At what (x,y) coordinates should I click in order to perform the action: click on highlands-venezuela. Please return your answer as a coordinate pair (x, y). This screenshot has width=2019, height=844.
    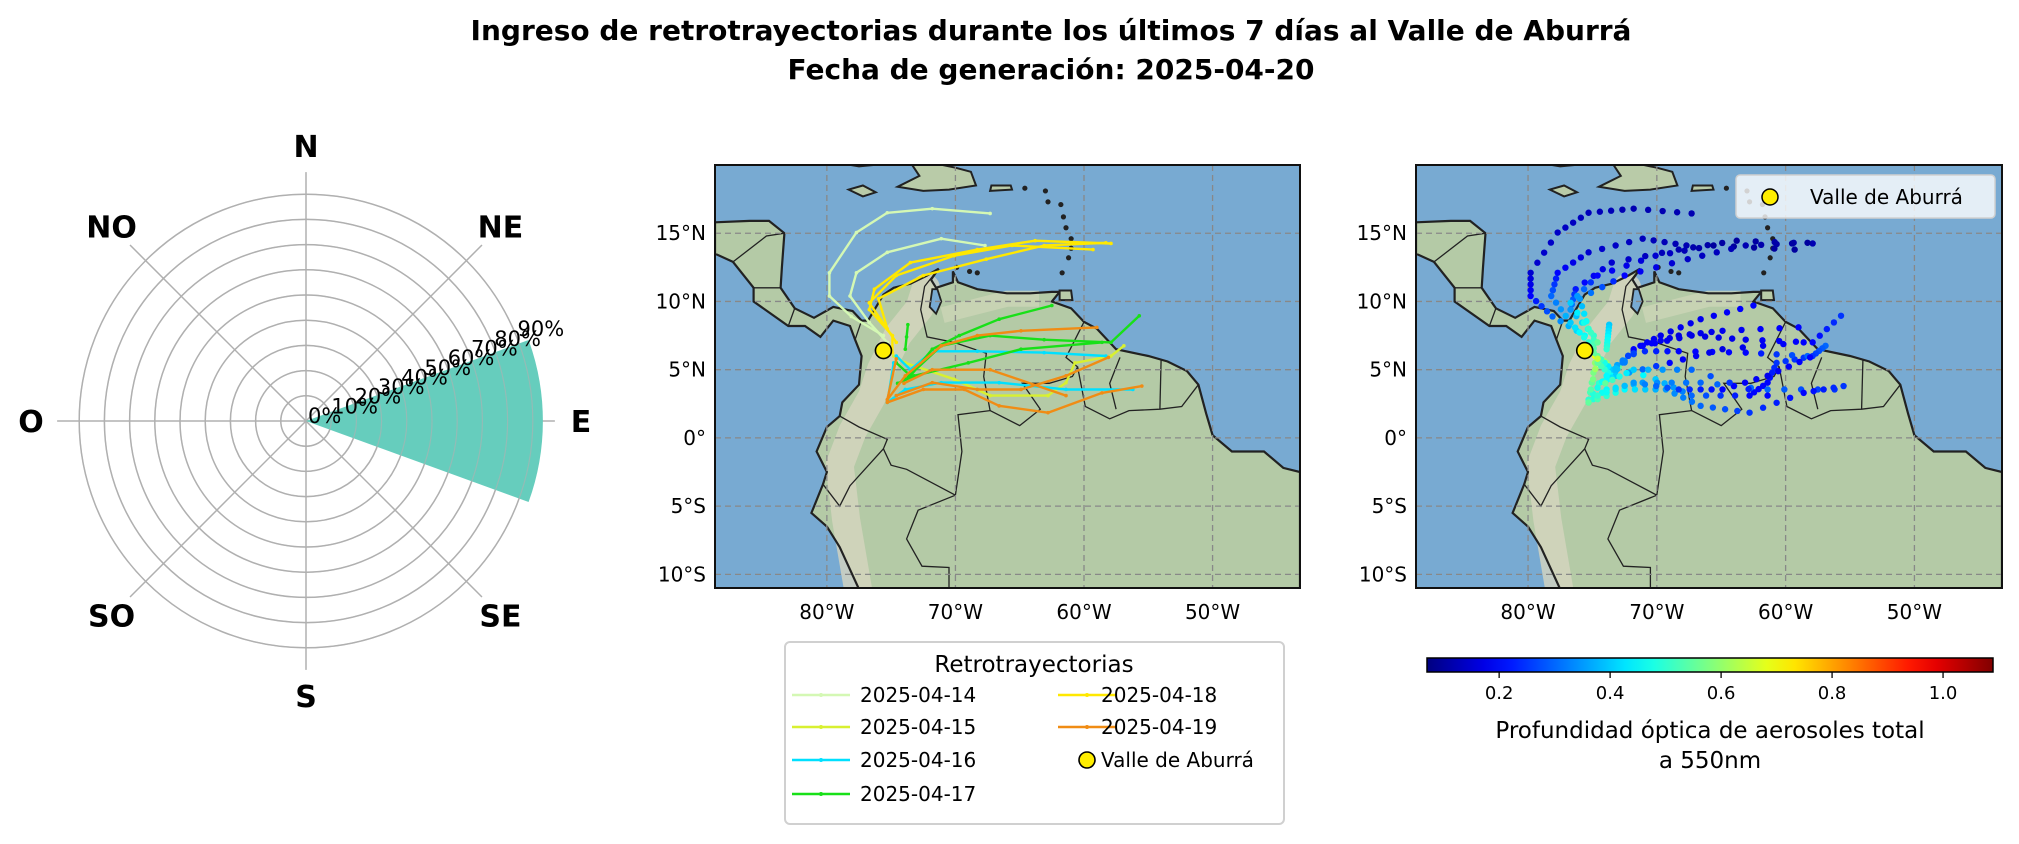
    Looking at the image, I should click on (1691, 306).